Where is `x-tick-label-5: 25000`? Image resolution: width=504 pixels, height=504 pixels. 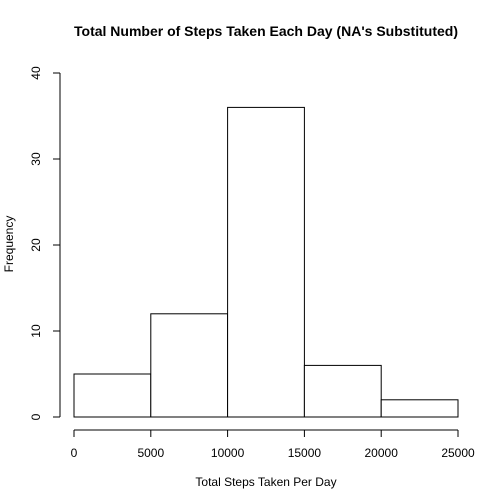 x-tick-label-5: 25000 is located at coordinates (458, 453).